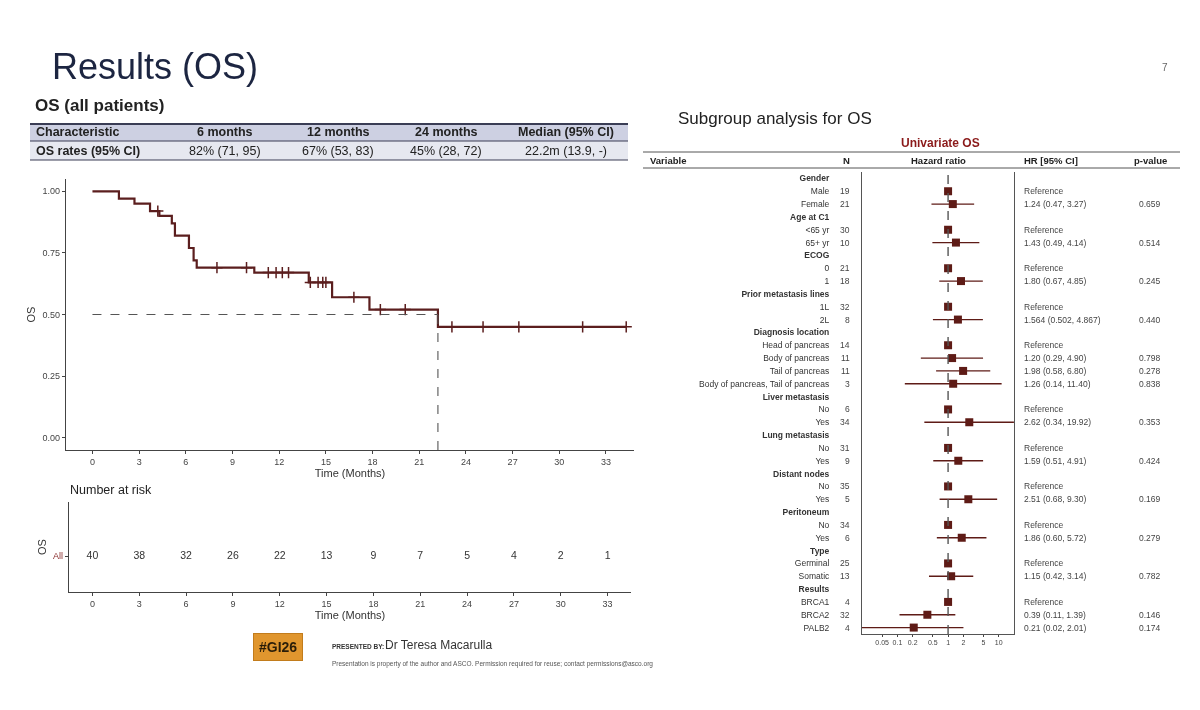 The image size is (1200, 710). Describe the element at coordinates (817, 229) in the screenshot. I see `y-tick-label: <65 yr` at that location.